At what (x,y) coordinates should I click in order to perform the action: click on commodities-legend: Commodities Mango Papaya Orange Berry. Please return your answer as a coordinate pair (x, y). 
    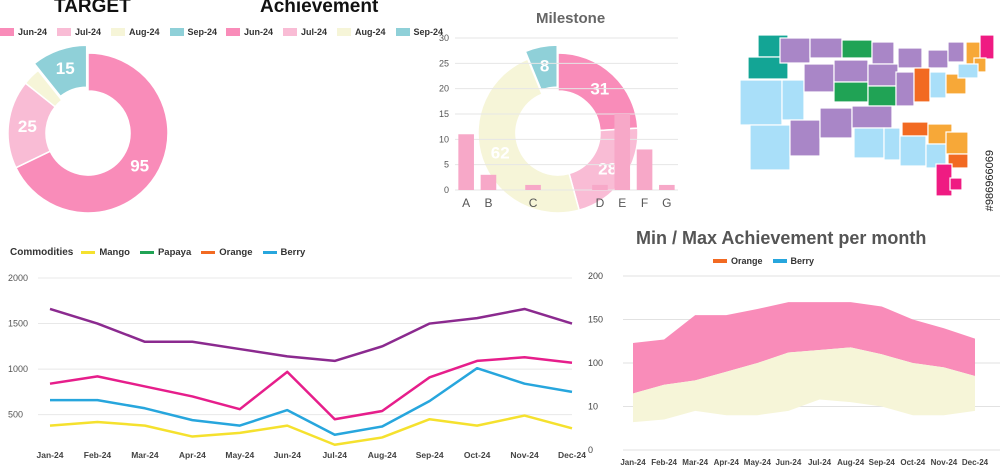
    Looking at the image, I should click on (162, 252).